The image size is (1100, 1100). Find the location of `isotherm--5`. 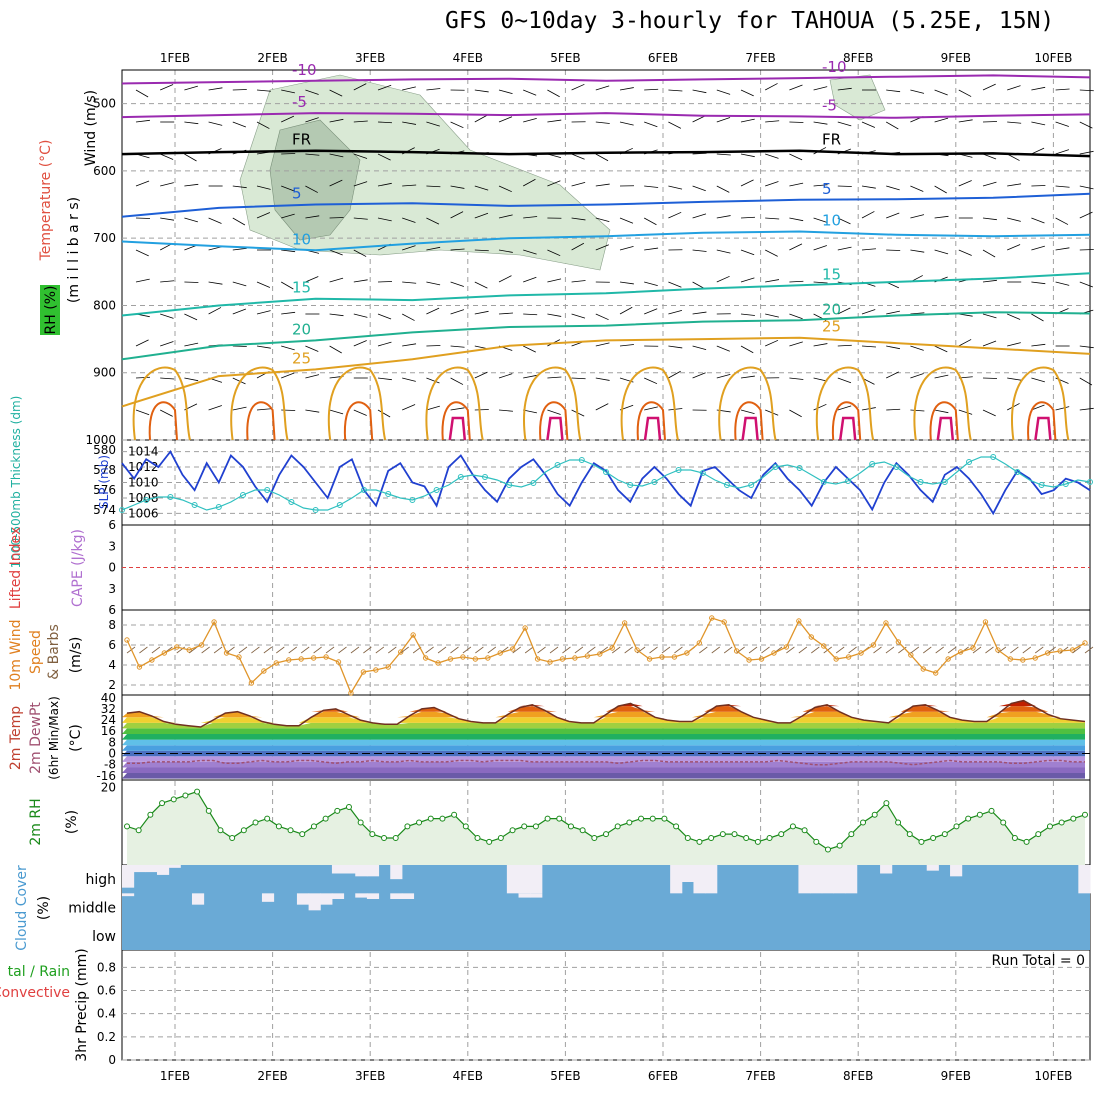

isotherm--5 is located at coordinates (606, 115).